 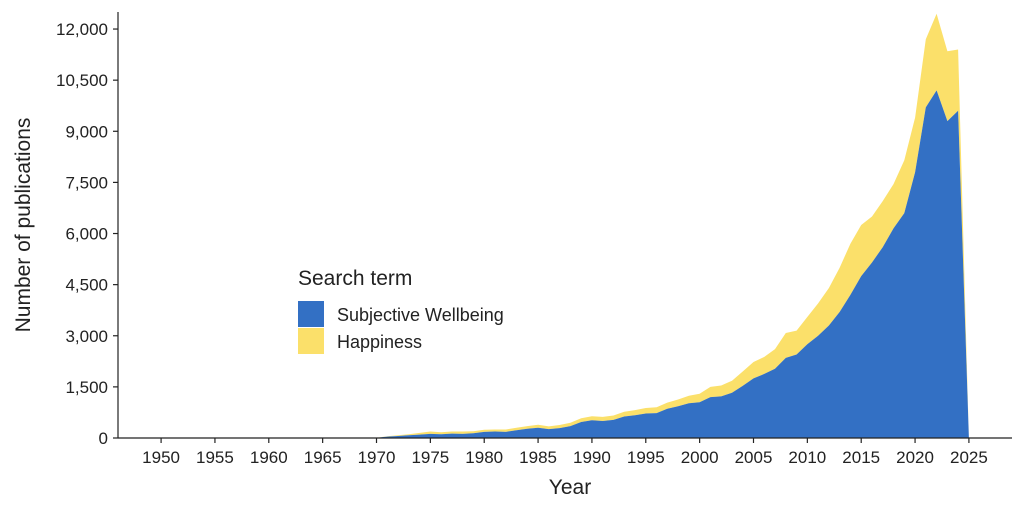 I want to click on x-tick-label: 1980, so click(x=484, y=457).